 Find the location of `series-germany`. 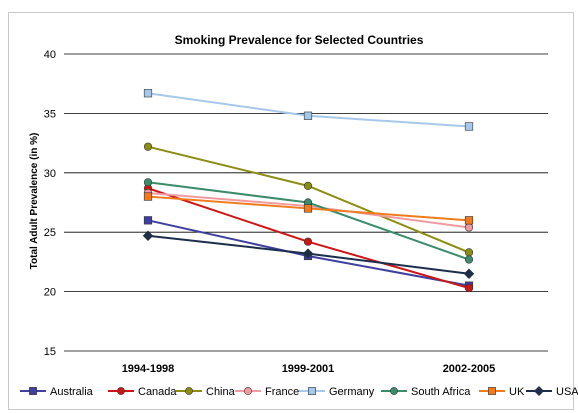

series-germany is located at coordinates (308, 110).